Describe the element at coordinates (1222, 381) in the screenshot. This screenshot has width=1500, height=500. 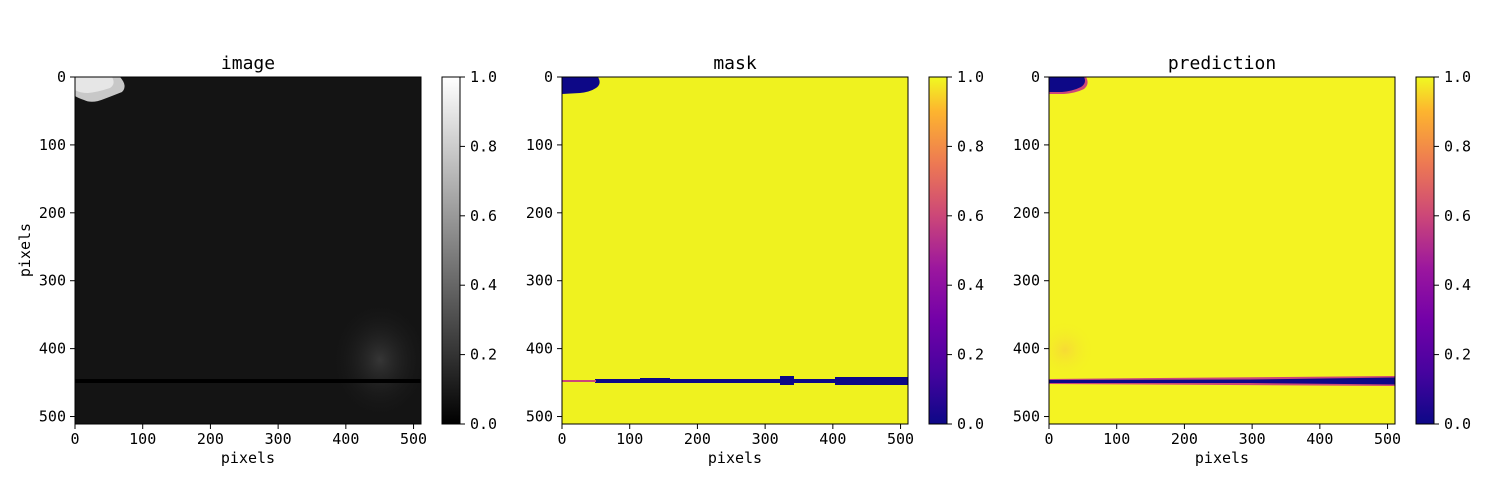
I see `prediction-zero-band` at that location.